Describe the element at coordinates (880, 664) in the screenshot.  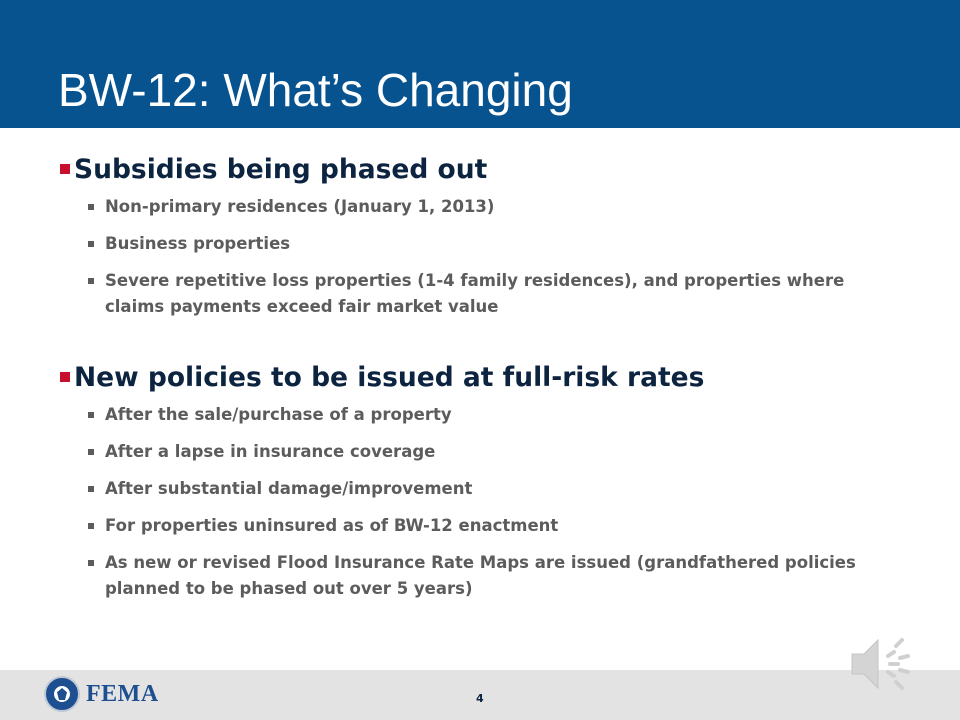
I see `speaker-icon` at that location.